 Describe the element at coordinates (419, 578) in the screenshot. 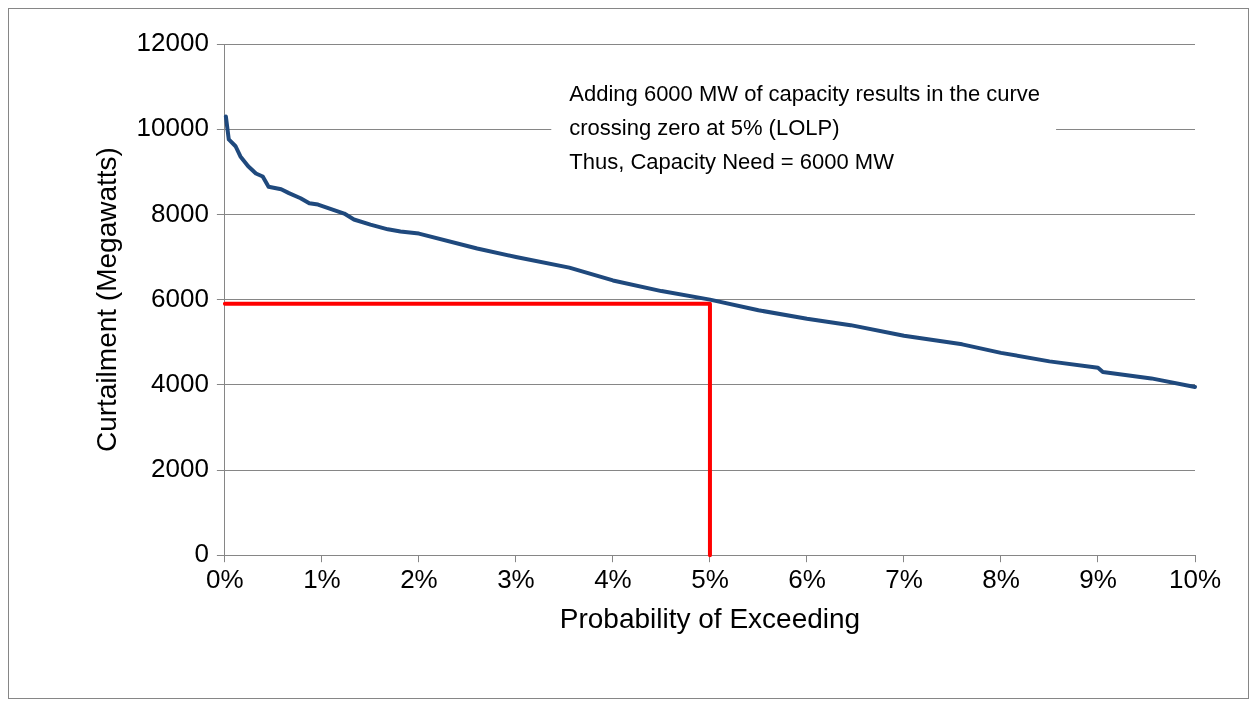

I see `x-tick-label: 2%` at that location.